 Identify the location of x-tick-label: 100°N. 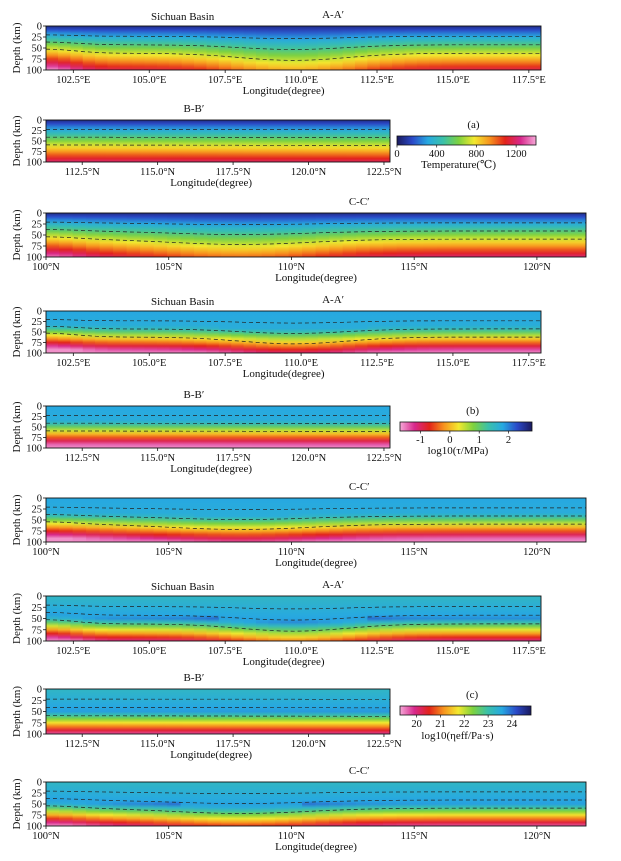
(46, 552).